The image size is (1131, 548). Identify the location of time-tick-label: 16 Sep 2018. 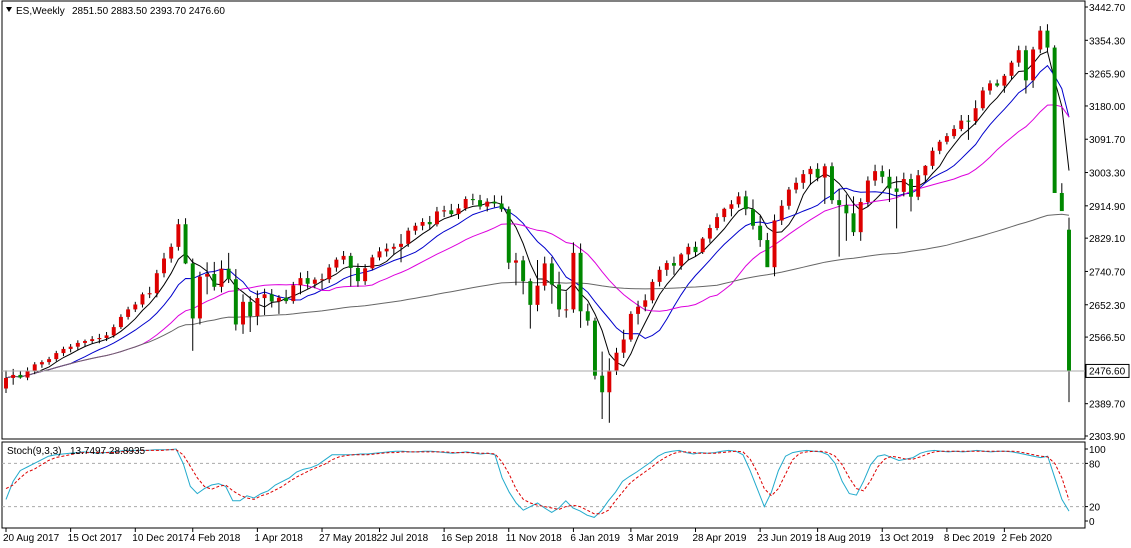
(469, 538).